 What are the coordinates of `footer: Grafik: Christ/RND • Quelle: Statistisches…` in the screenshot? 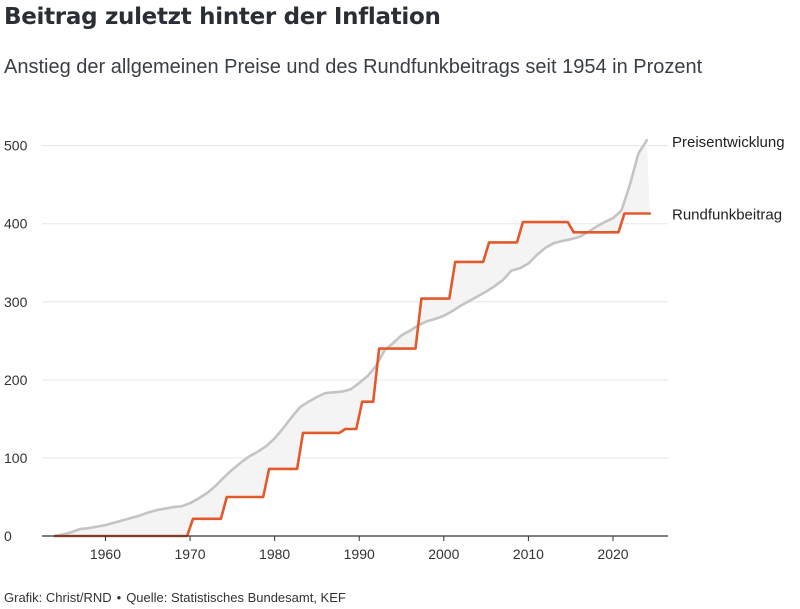 It's located at (175, 597).